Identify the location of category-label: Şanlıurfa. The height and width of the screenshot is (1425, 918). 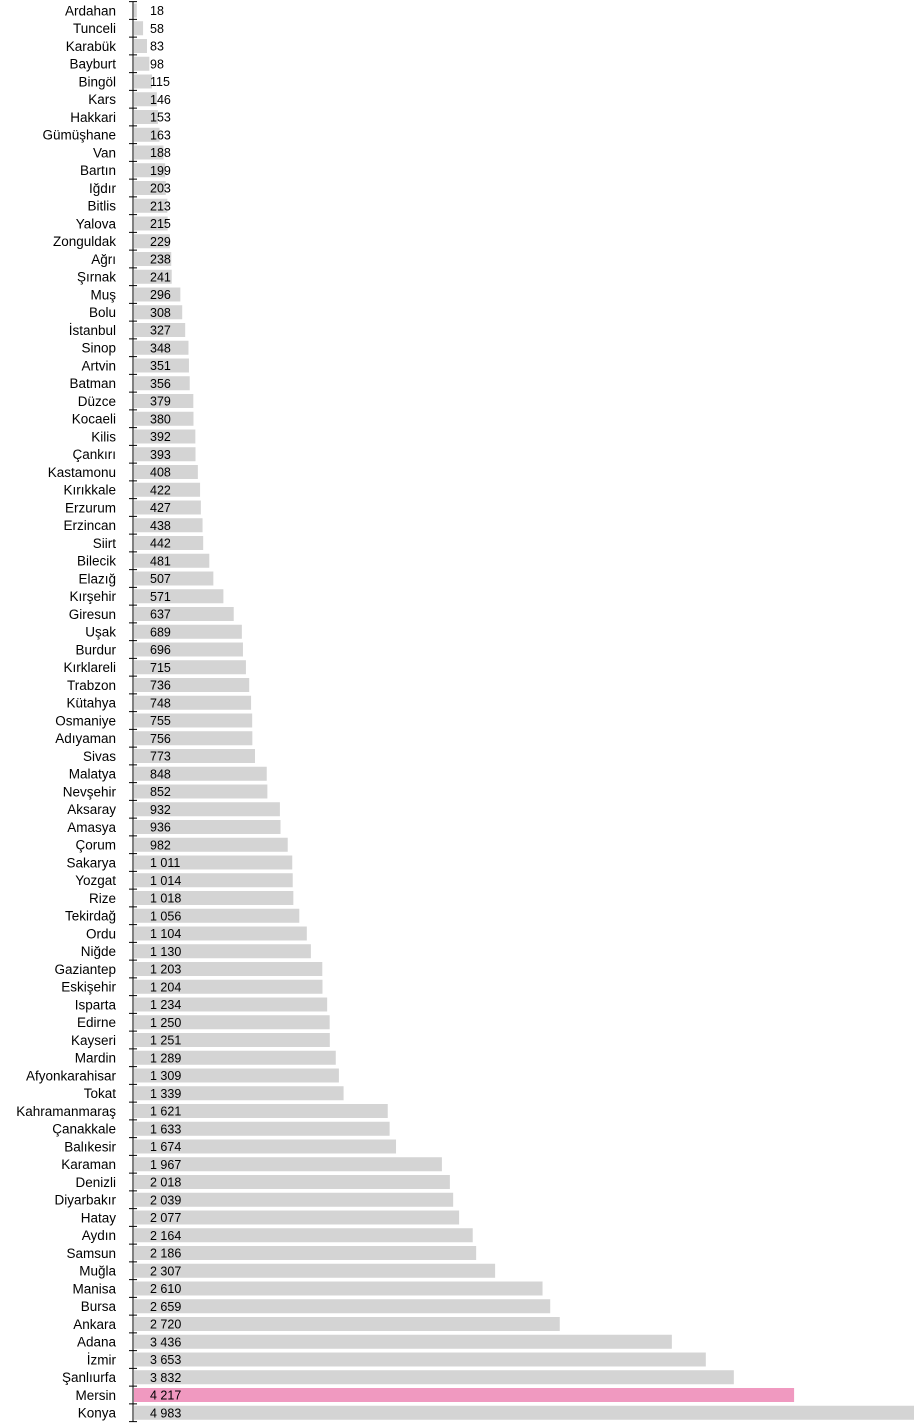
(89, 1377).